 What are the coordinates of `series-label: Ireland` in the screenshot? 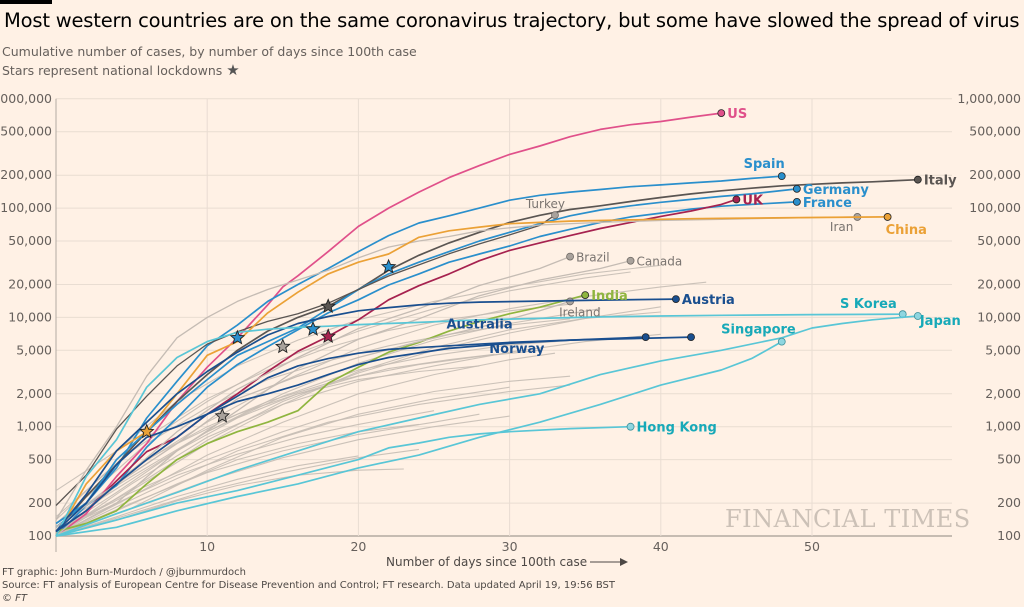 It's located at (580, 312).